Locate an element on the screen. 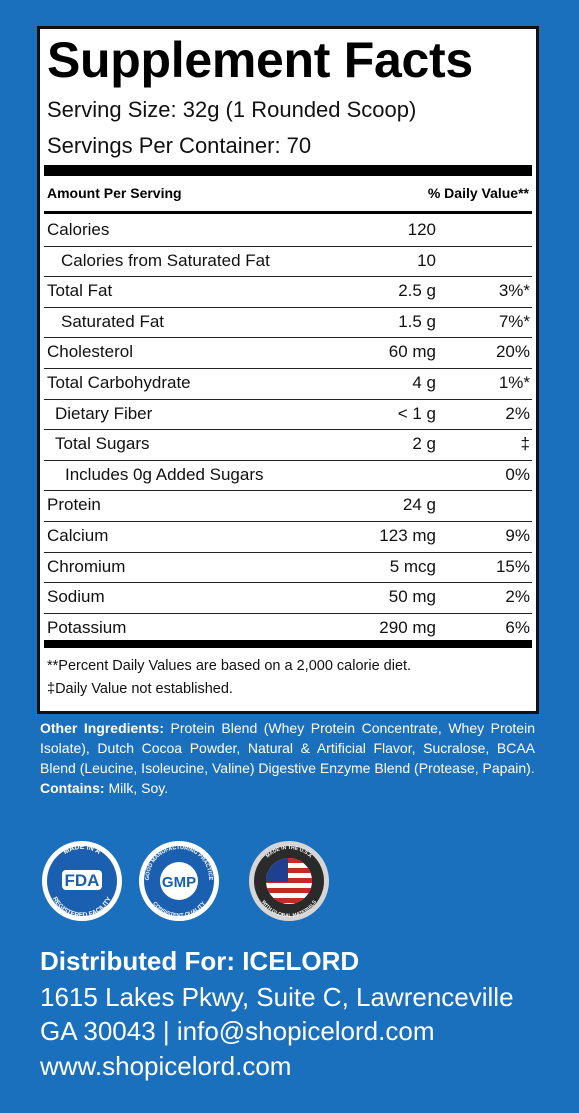 The height and width of the screenshot is (1113, 579). contains-label: Contains: is located at coordinates (72, 788).